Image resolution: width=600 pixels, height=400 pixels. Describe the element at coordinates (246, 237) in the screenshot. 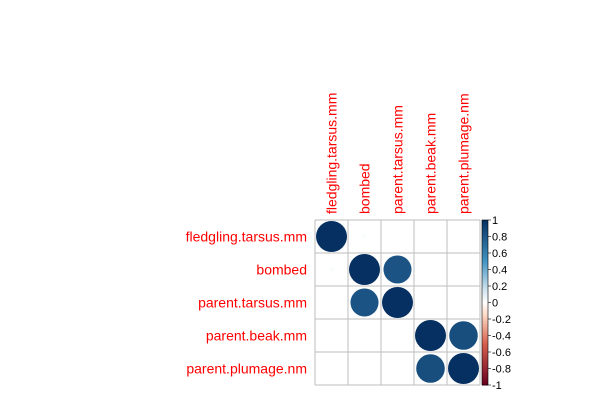

I see `row-label: fledgling.tarsus.mm` at that location.